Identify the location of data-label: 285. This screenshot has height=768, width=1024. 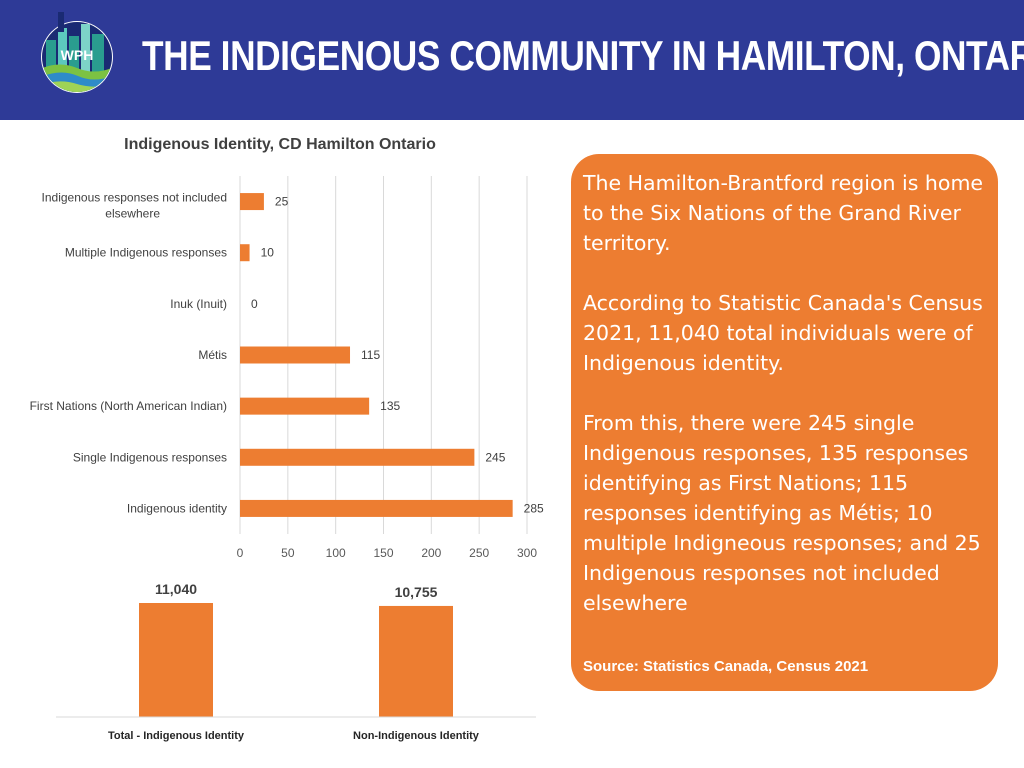
(534, 508).